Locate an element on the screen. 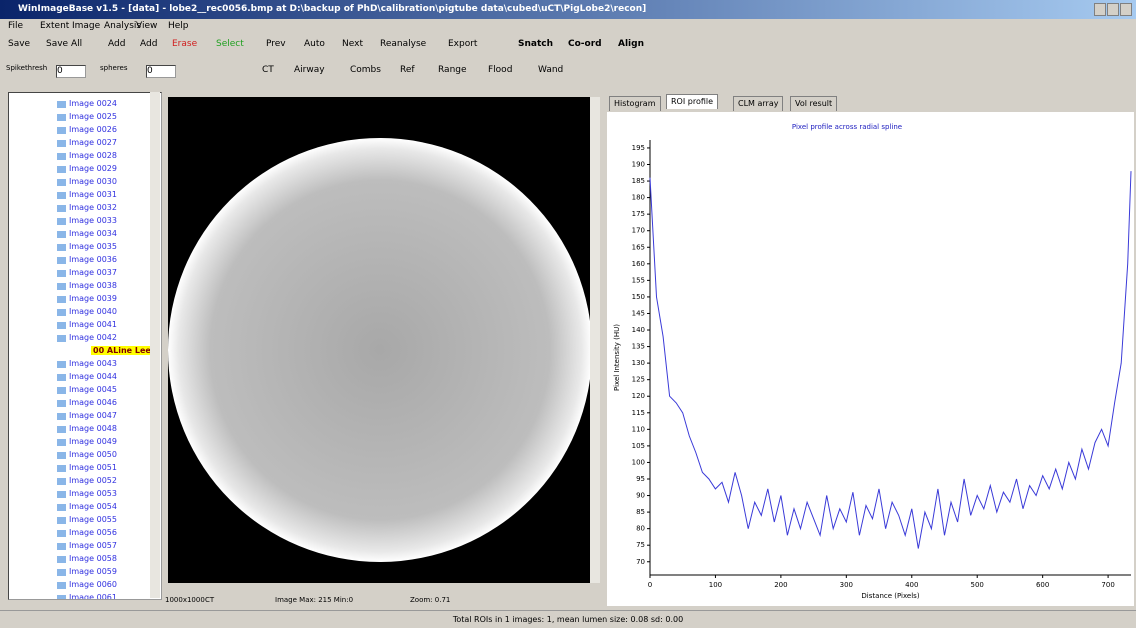 The image size is (1136, 628). tree-item: Image 0052 is located at coordinates (87, 480).